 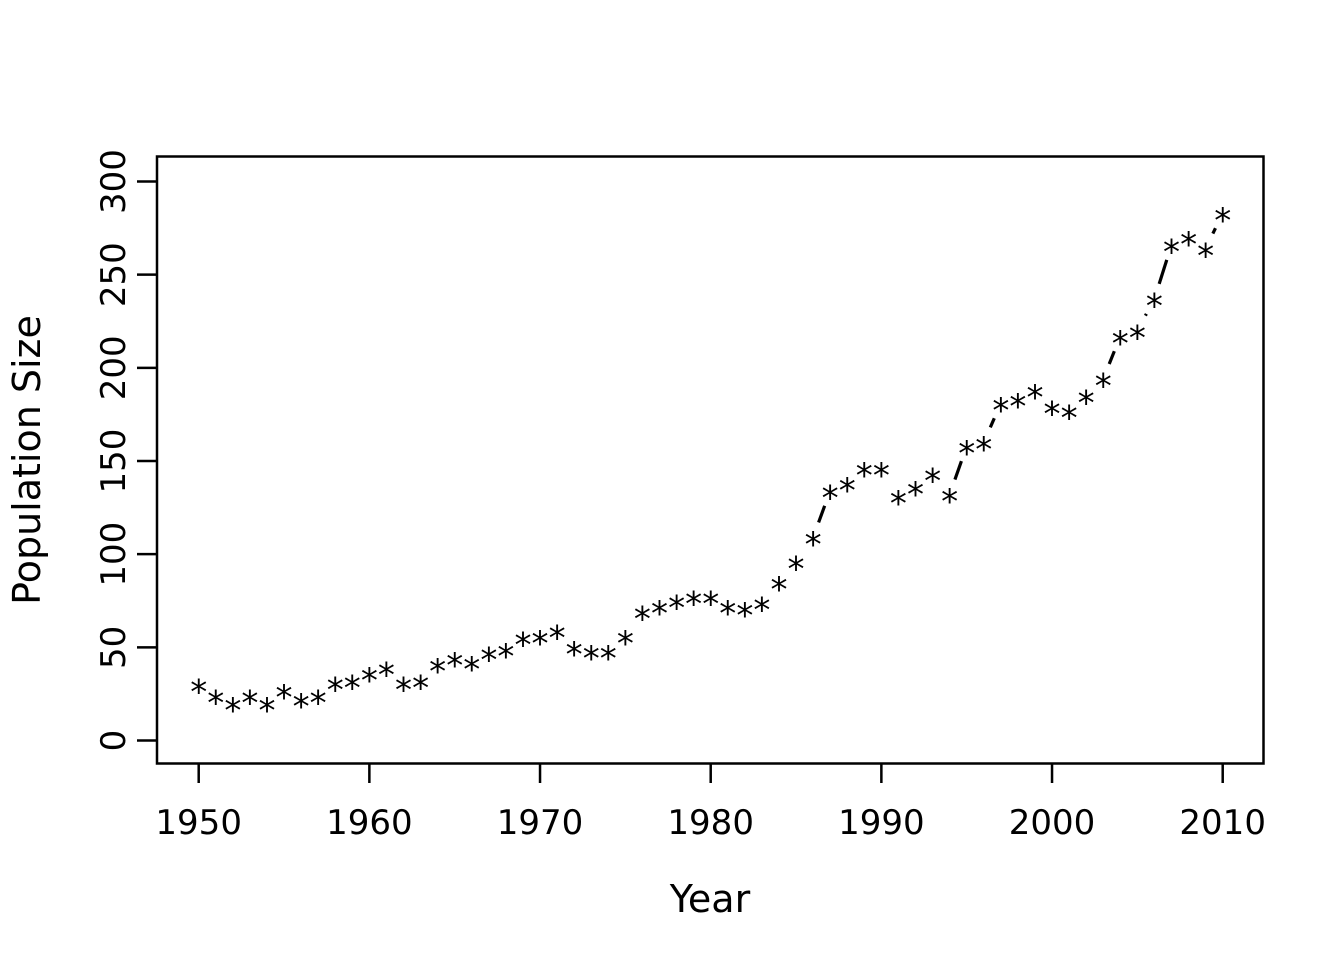 I want to click on y-axis-ticks: 0 50 100 150 200 250 300, so click(x=125, y=450).